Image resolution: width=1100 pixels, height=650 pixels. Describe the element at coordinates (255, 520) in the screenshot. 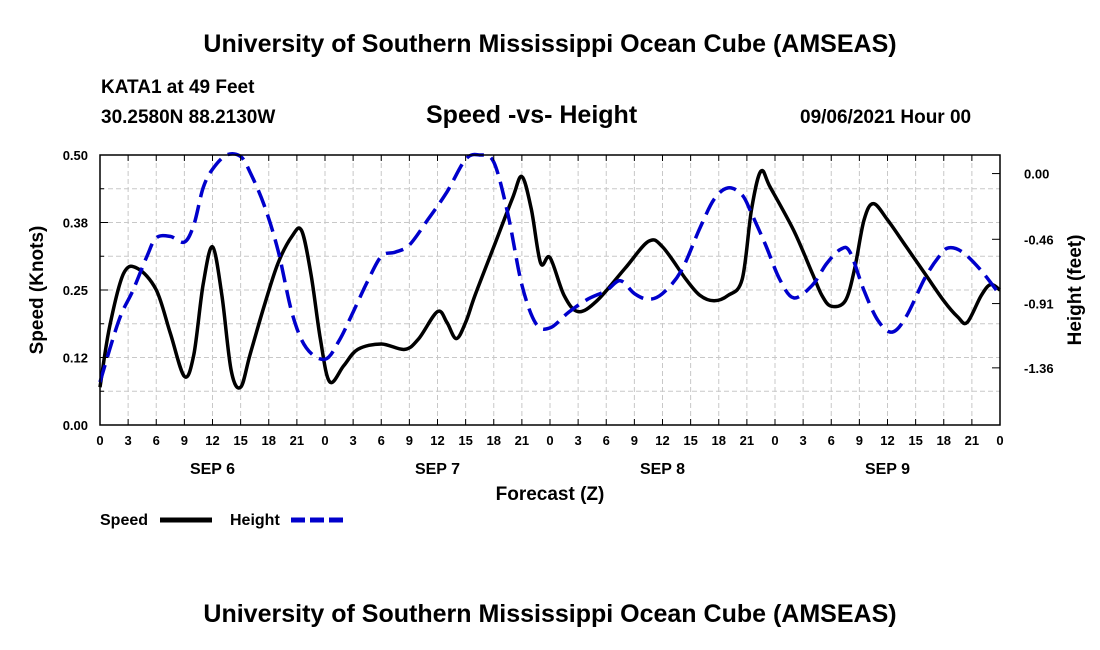

I see `legend-height-label: Height` at that location.